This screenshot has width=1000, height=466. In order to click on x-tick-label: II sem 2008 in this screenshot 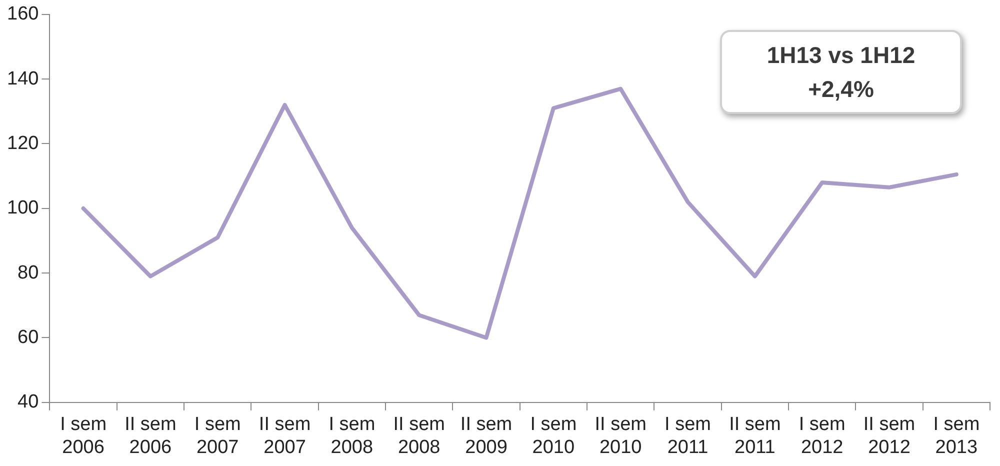, I will do `click(419, 436)`.